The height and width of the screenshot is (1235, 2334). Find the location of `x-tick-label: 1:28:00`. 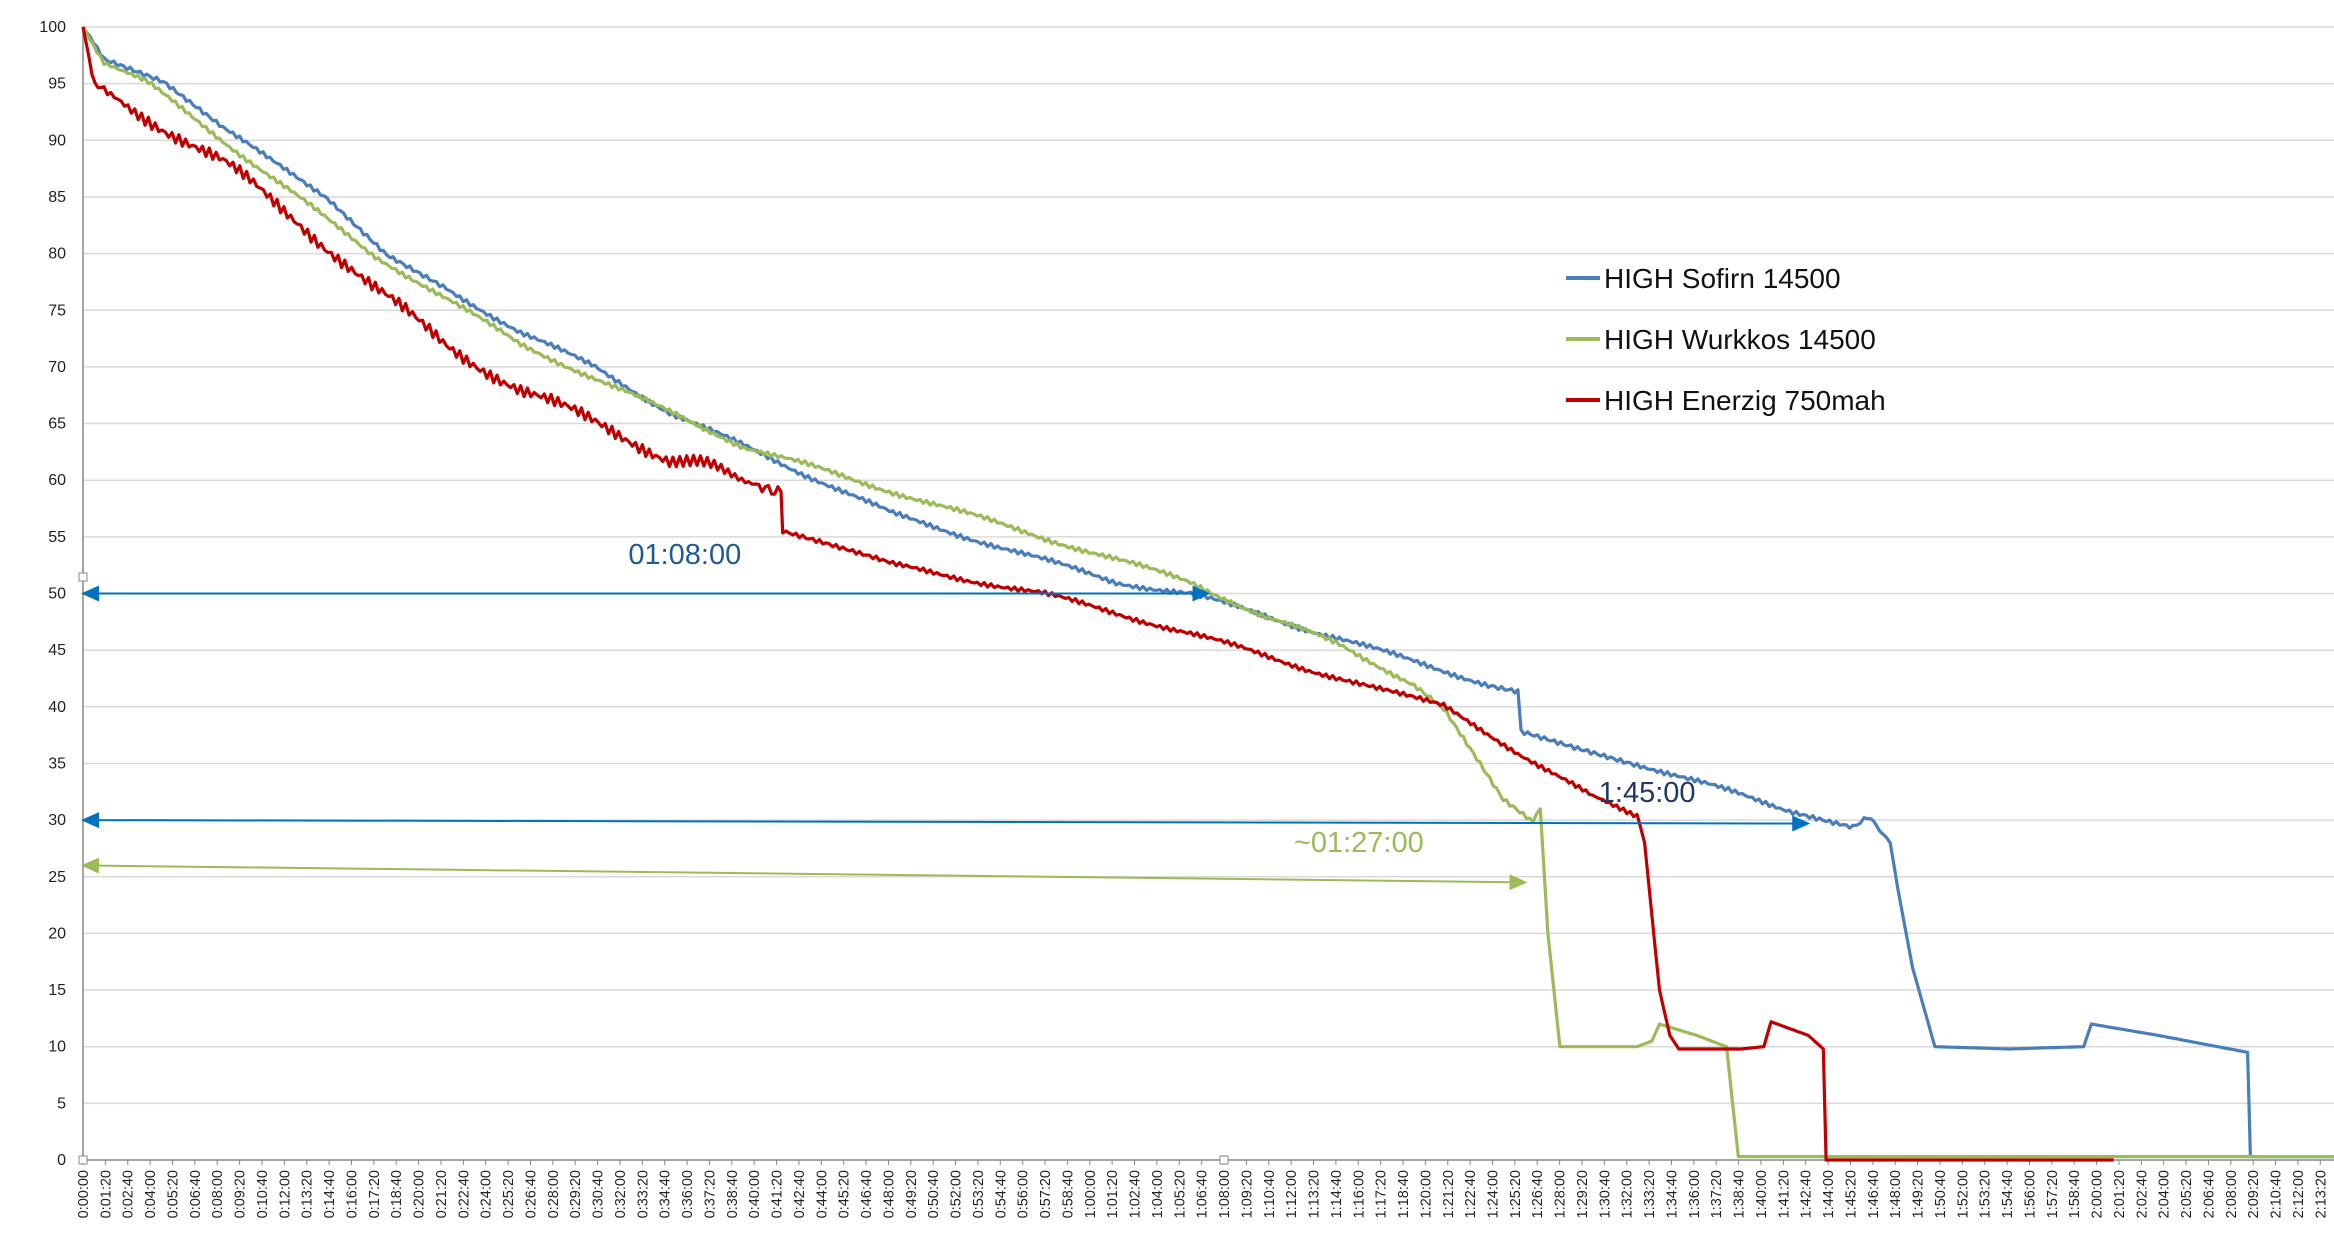

x-tick-label: 1:28:00 is located at coordinates (1561, 1194).